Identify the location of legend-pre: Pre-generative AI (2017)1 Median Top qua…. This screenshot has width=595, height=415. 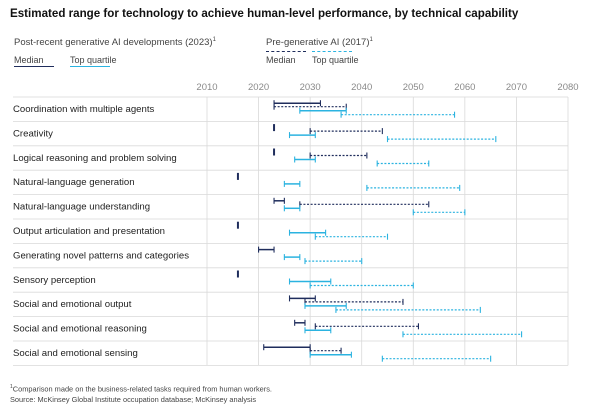
(356, 51).